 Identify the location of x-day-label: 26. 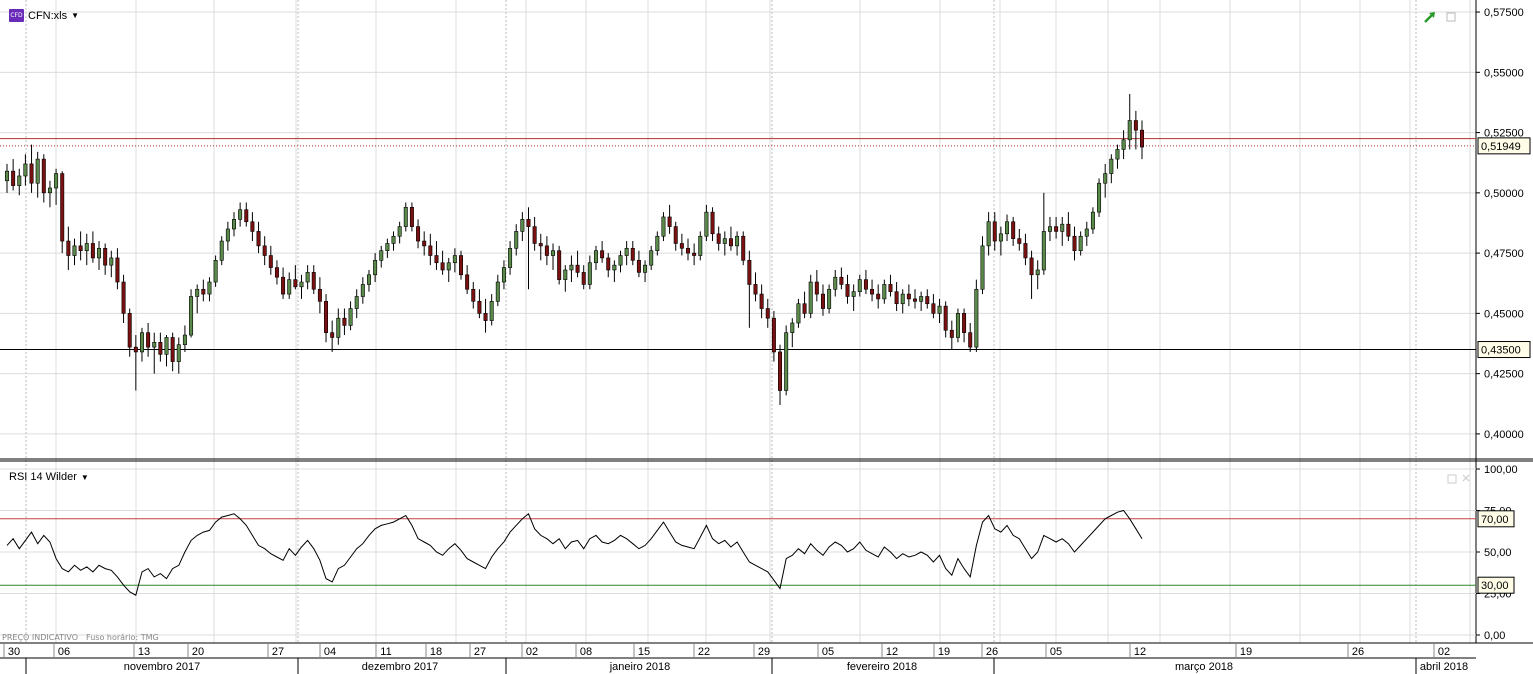
(992, 652).